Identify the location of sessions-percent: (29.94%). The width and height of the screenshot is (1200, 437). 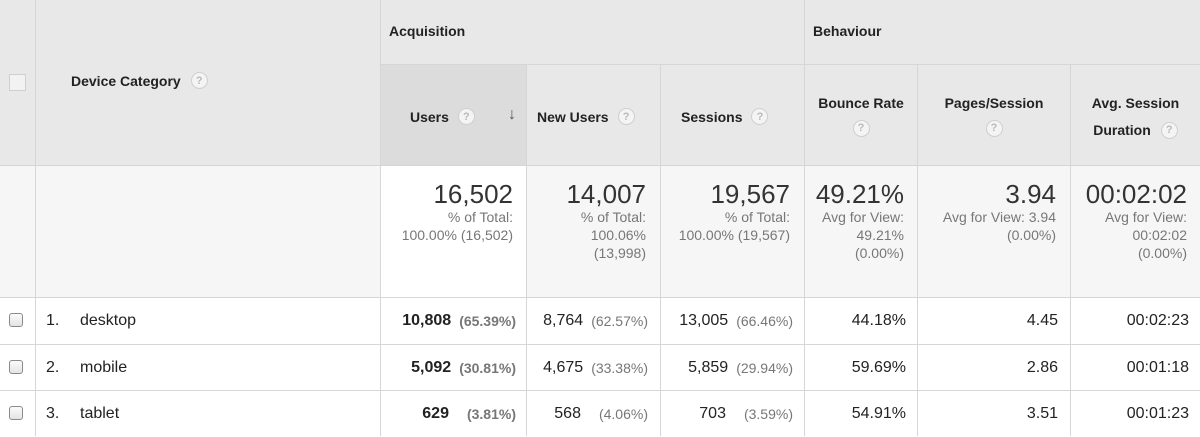
(764, 368).